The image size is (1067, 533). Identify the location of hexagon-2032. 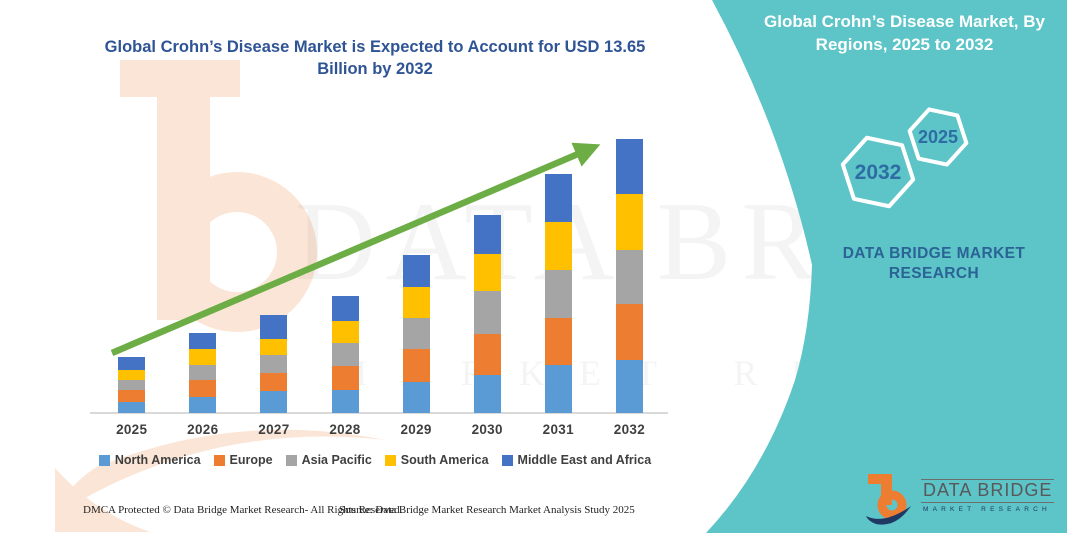
(878, 172).